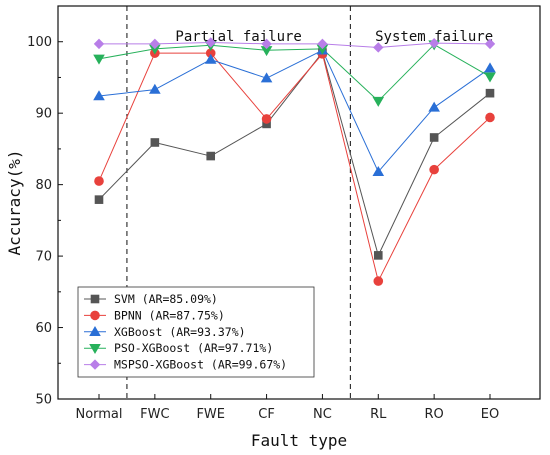 Image resolution: width=550 pixels, height=455 pixels. What do you see at coordinates (490, 77) in the screenshot?
I see `series-4-point-EO` at bounding box center [490, 77].